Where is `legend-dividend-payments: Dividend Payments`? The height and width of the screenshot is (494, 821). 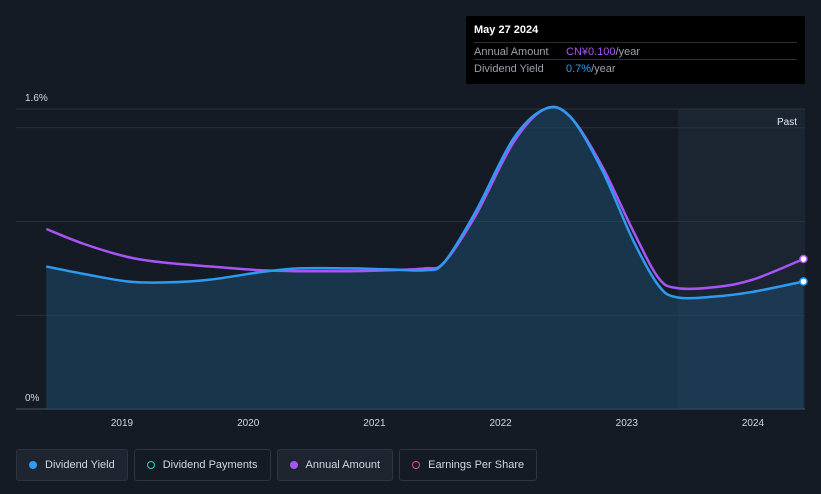
legend-dividend-payments: Dividend Payments is located at coordinates (202, 465).